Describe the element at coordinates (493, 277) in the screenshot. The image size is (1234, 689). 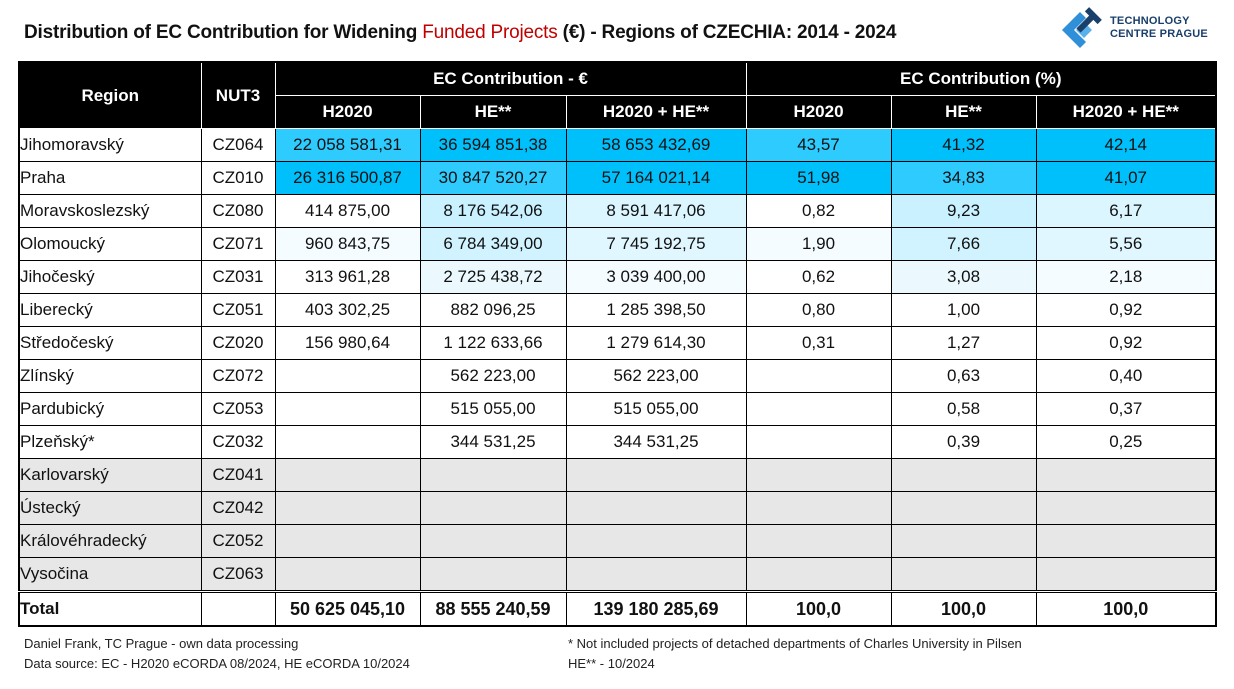
I see `cell-eur-he: 2 725 438,72` at that location.